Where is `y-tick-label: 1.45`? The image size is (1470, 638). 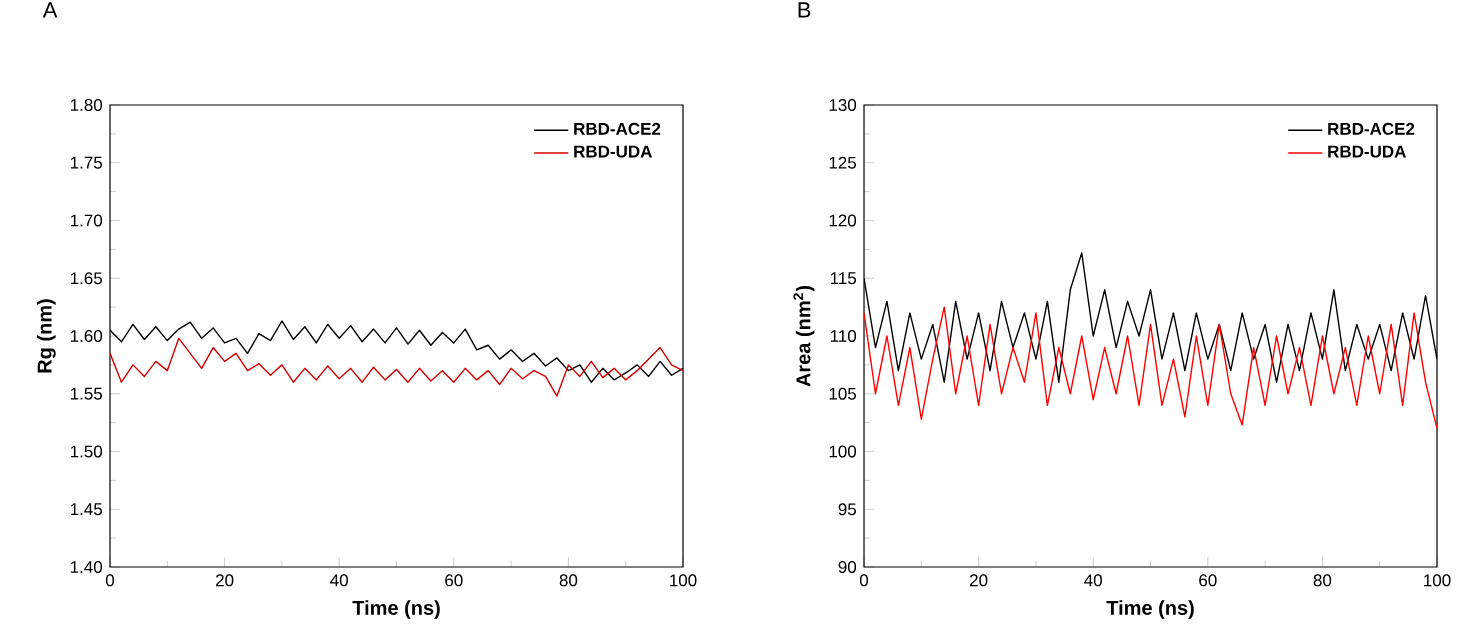
y-tick-label: 1.45 is located at coordinates (86, 509).